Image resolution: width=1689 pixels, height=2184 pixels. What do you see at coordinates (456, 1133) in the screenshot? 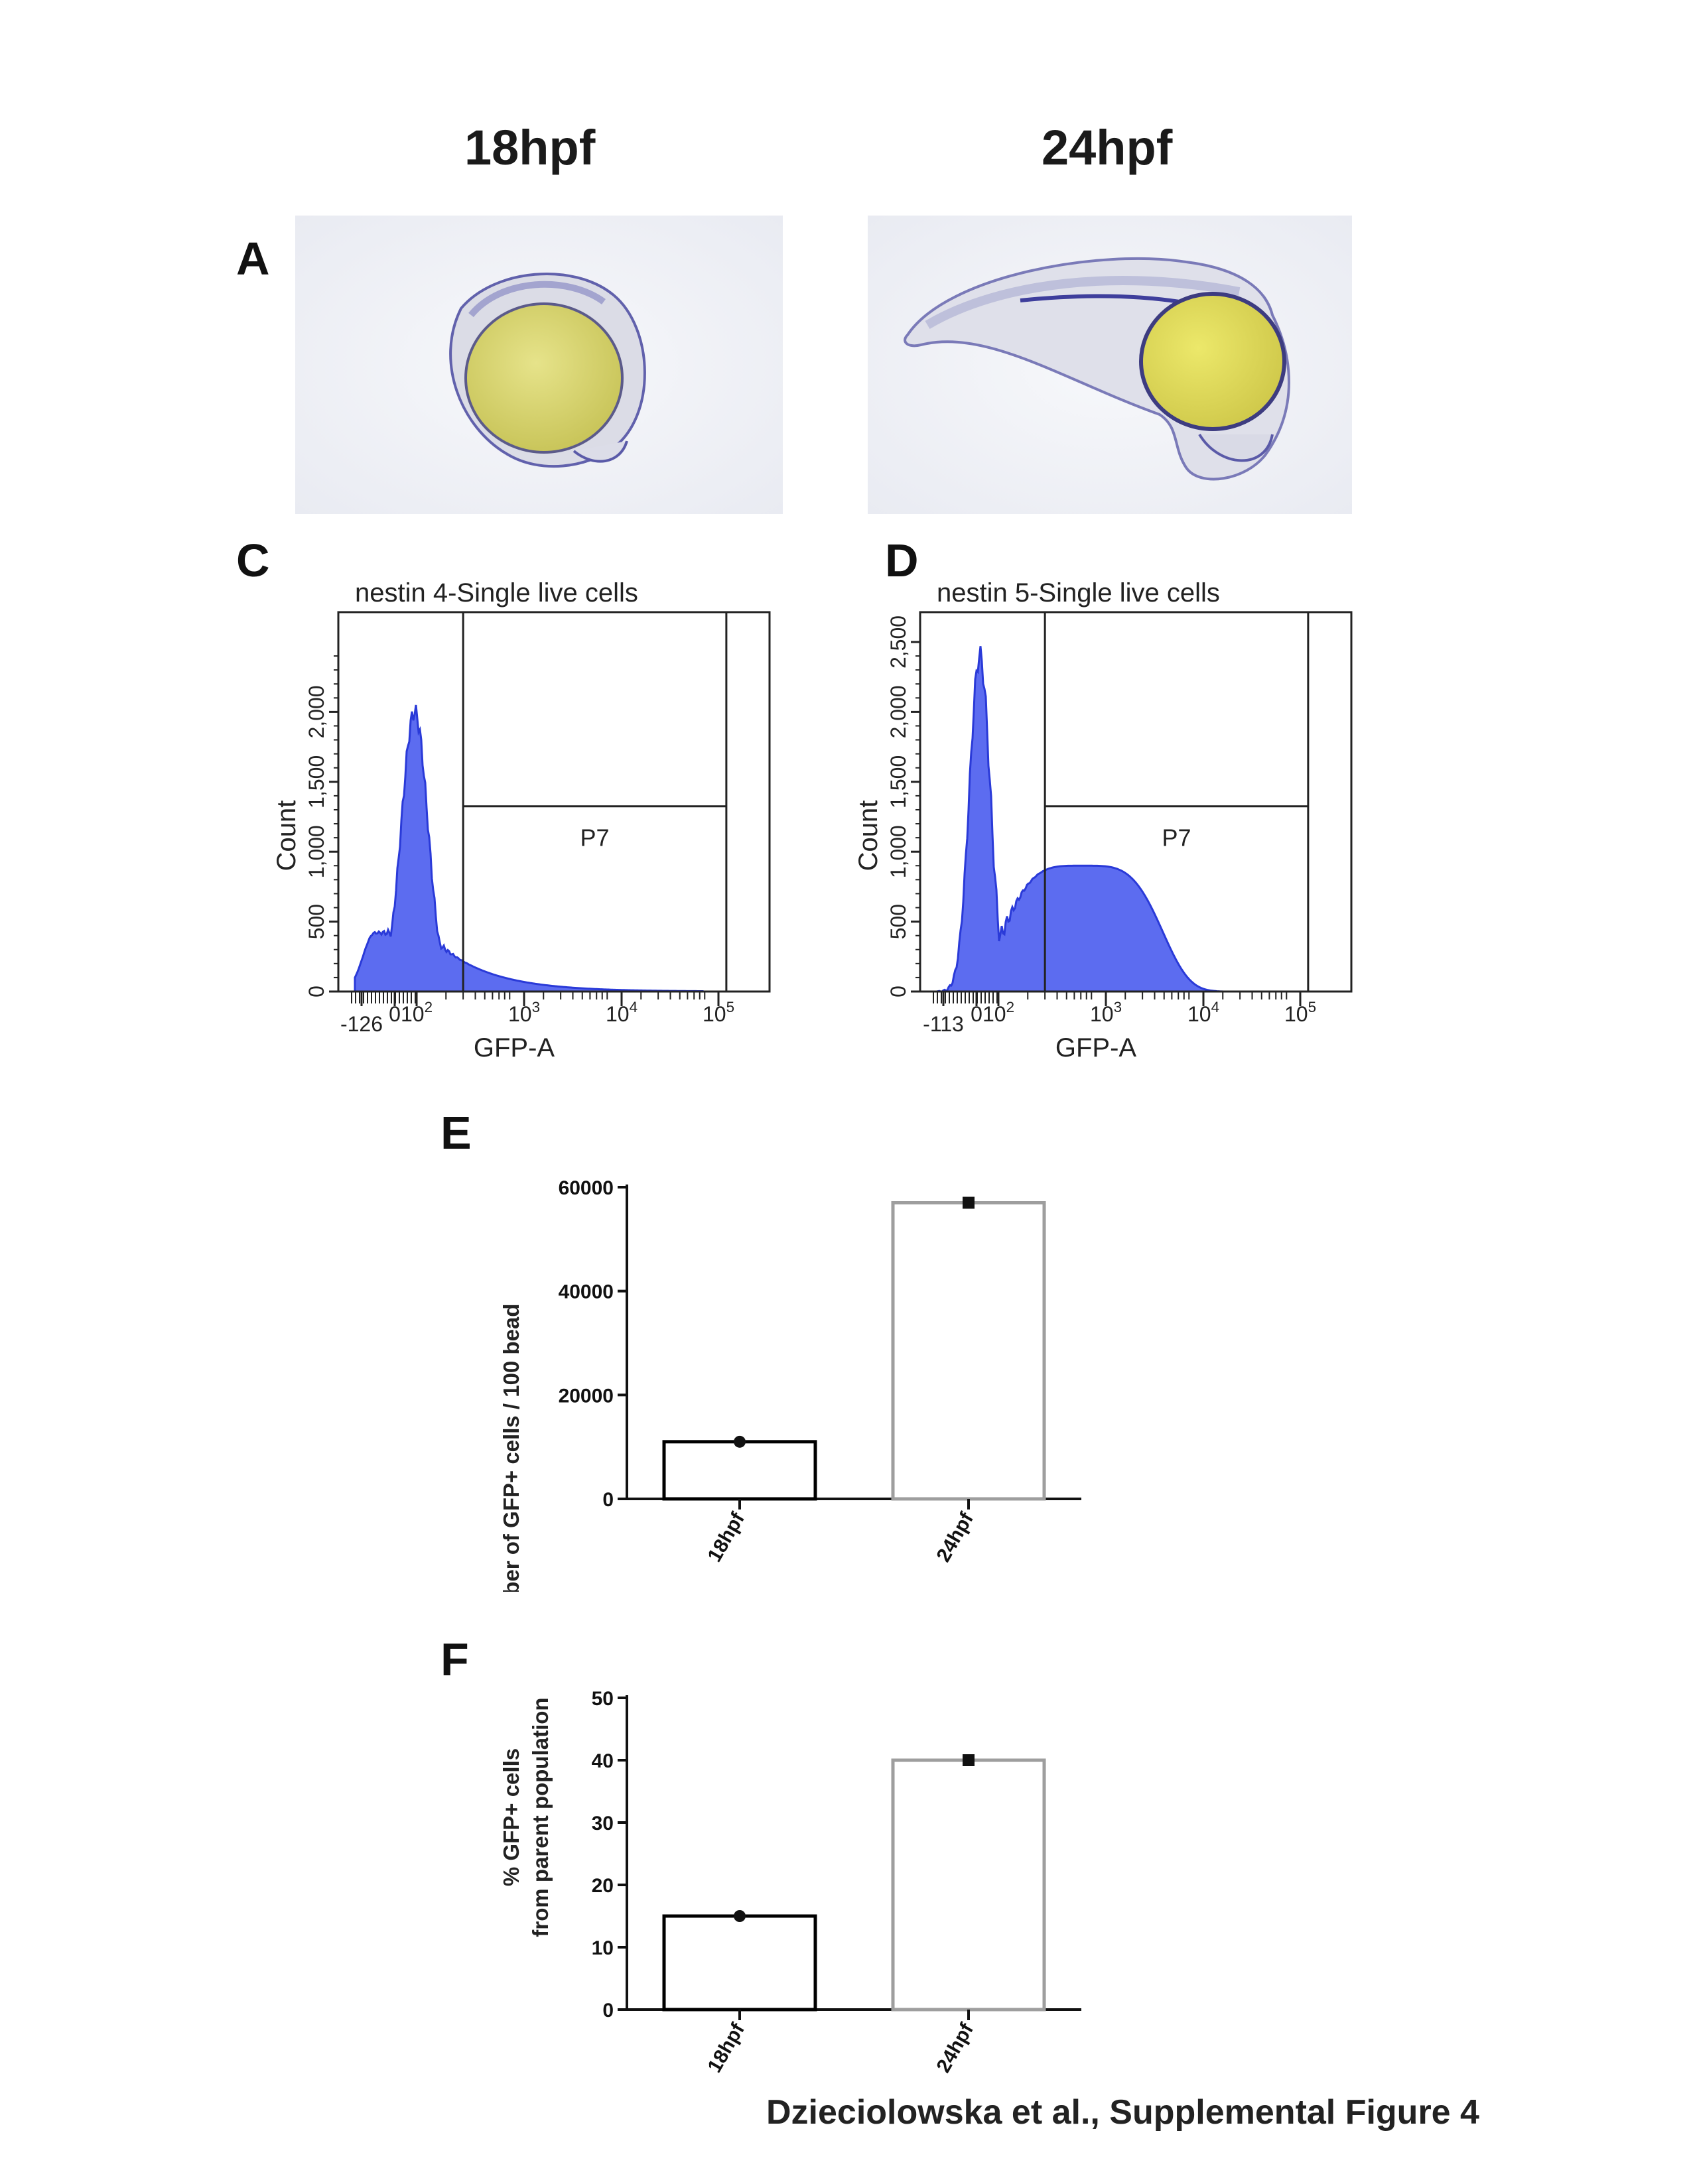
I see `panel-label-e: E` at bounding box center [456, 1133].